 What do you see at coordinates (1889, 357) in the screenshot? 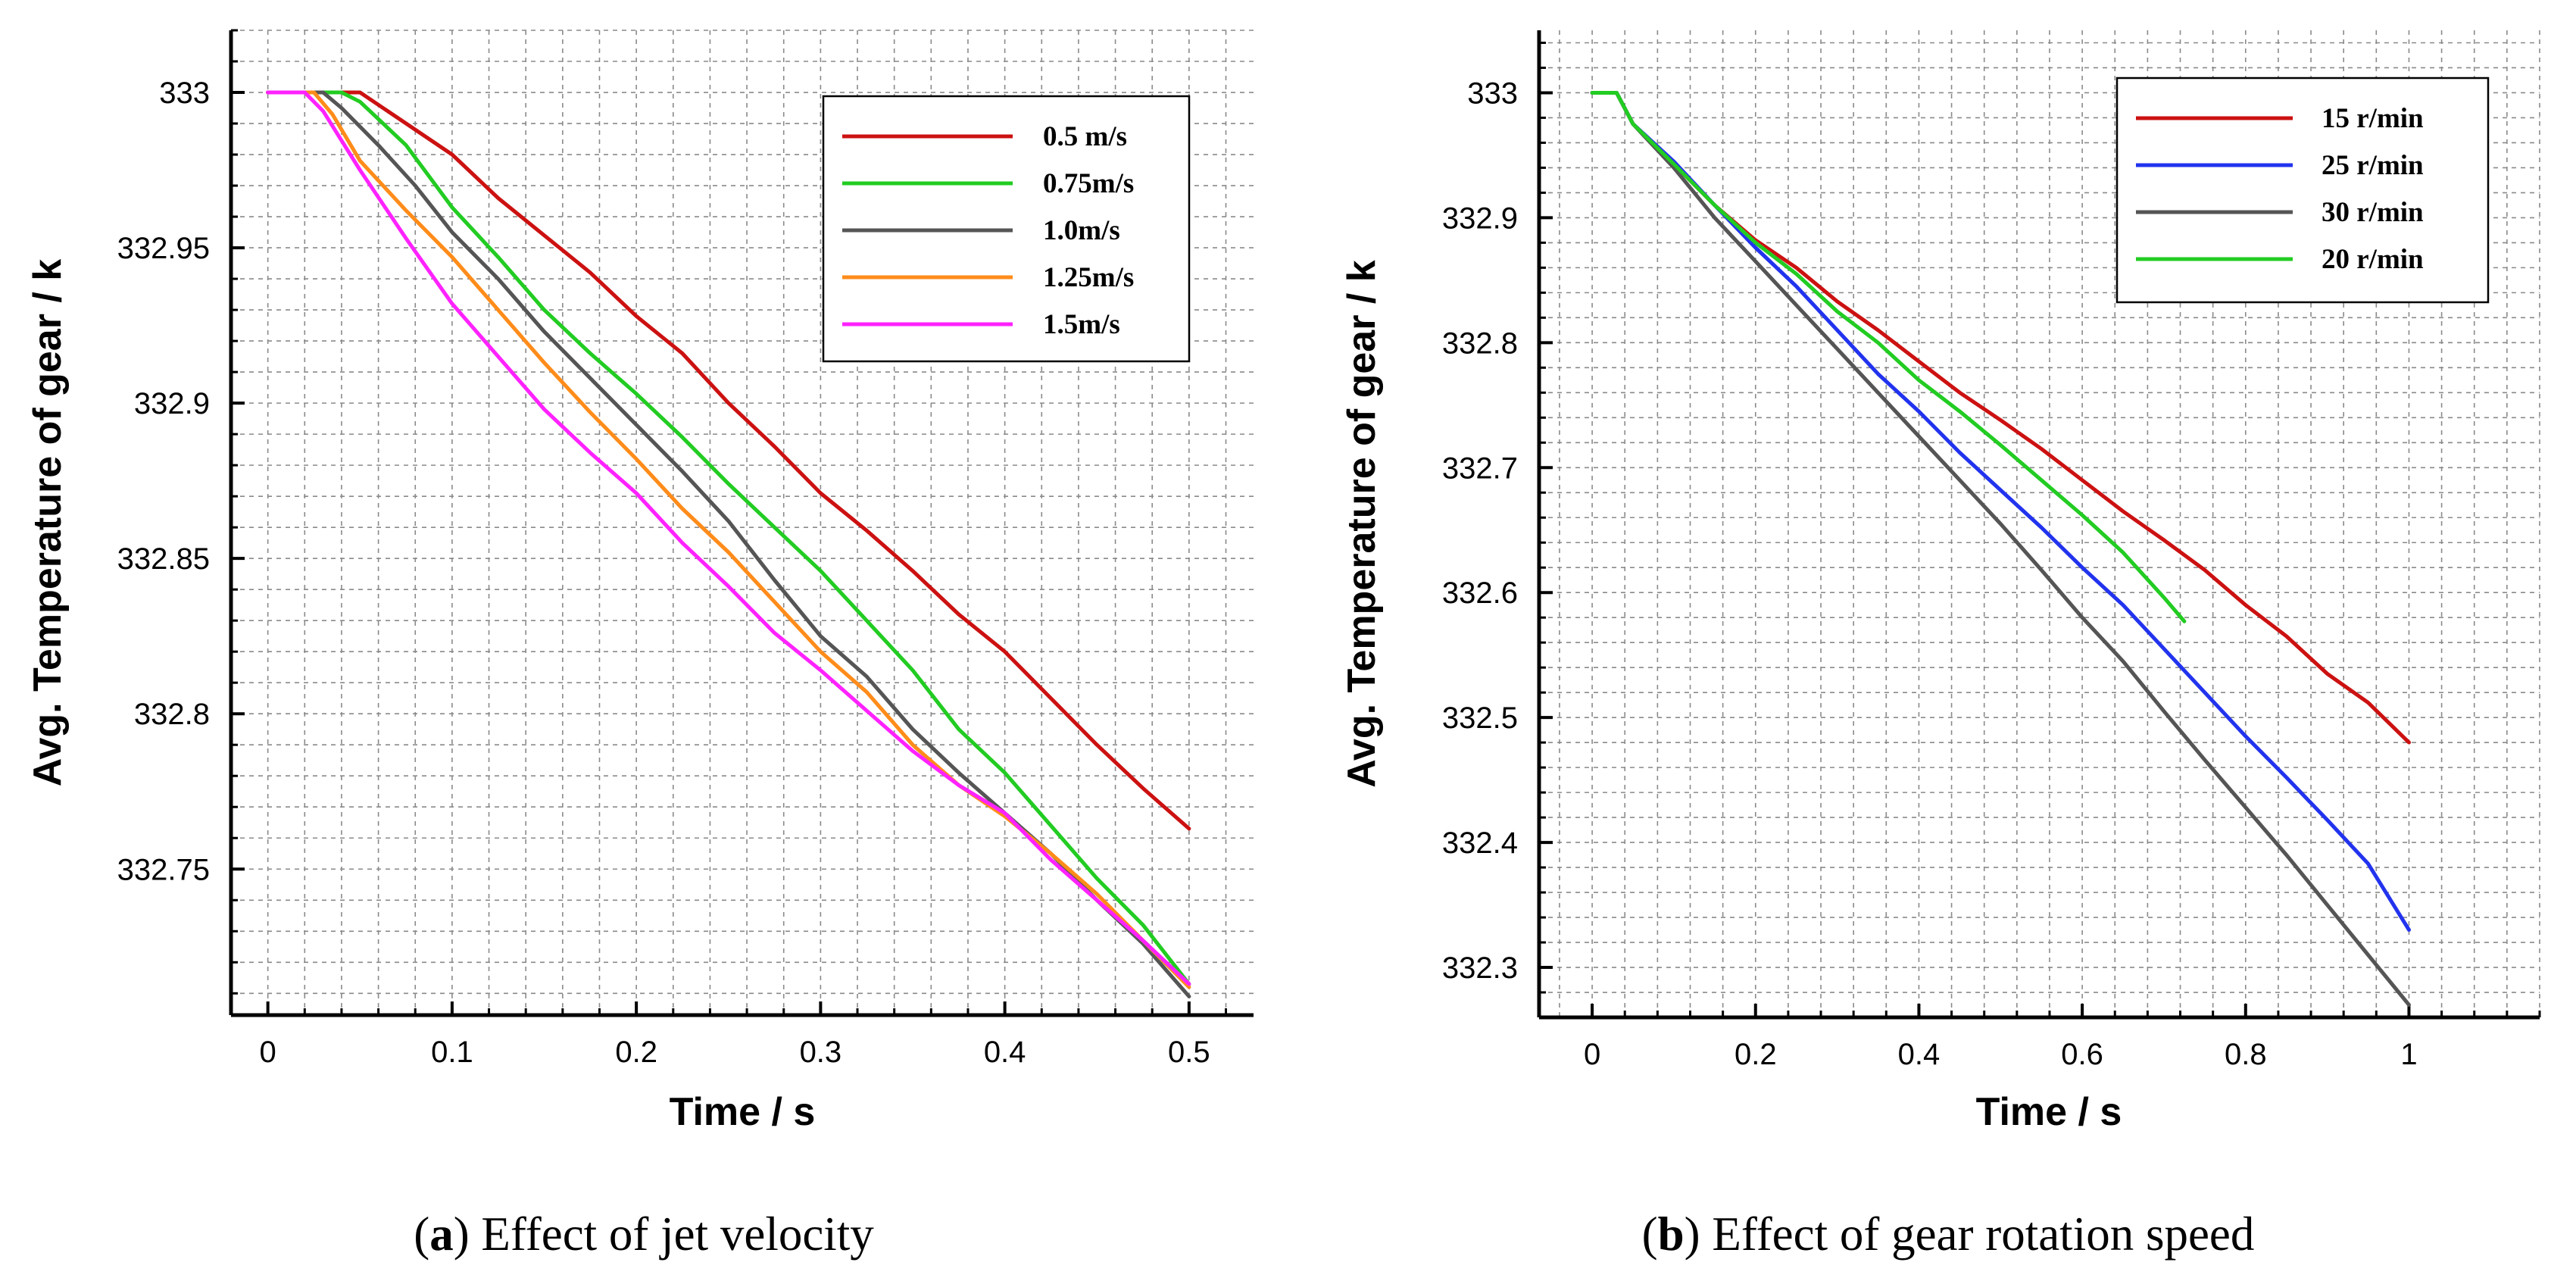
I see `series-line-20-r-min` at bounding box center [1889, 357].